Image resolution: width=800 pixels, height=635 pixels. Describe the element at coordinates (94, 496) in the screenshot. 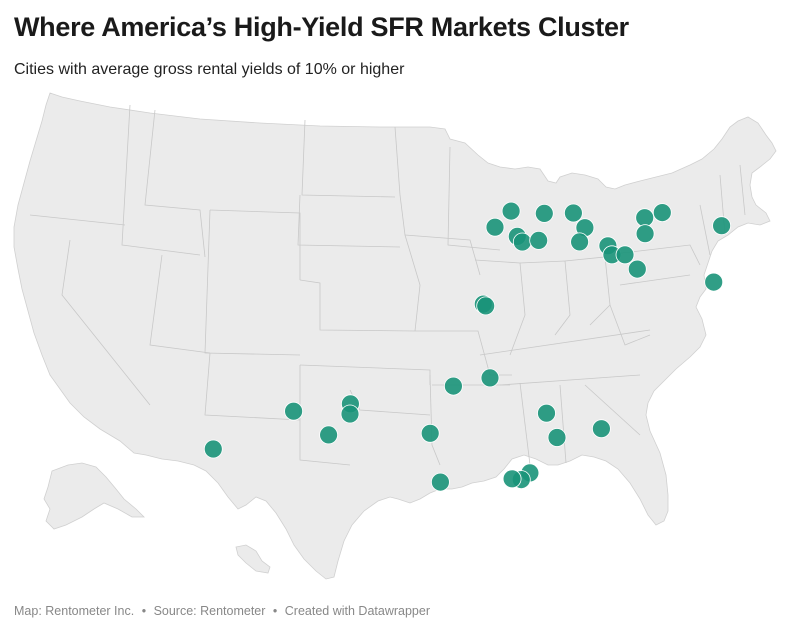

I see `alaska-shape` at that location.